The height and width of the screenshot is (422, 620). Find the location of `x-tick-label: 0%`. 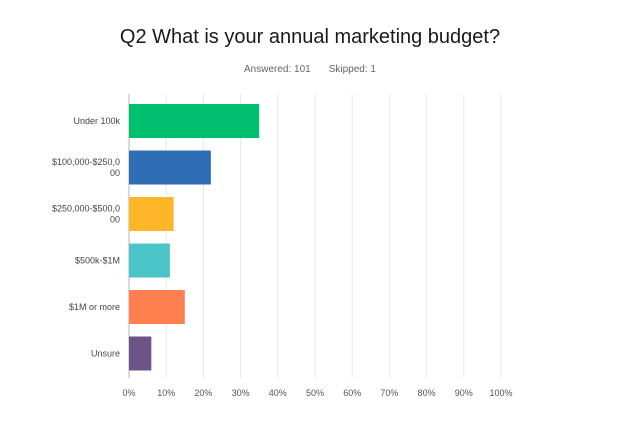

x-tick-label: 0% is located at coordinates (128, 393).